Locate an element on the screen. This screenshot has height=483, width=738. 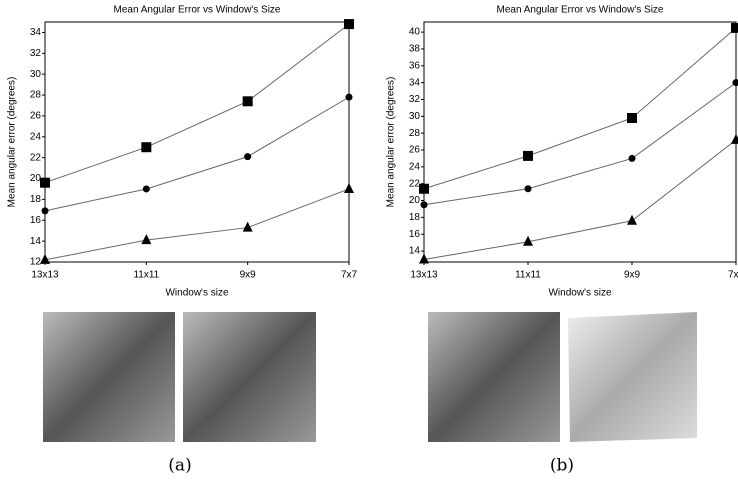
y-tick-label: 12 is located at coordinates (36, 262).